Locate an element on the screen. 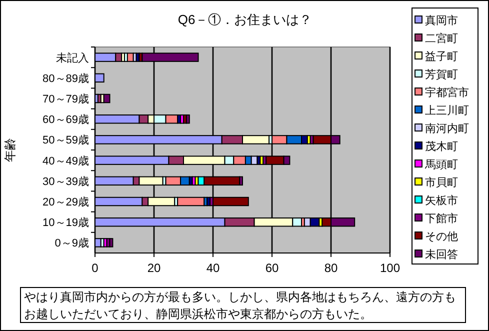 The width and height of the screenshot is (489, 331). y-axis-title: 年齢 is located at coordinates (10, 150).